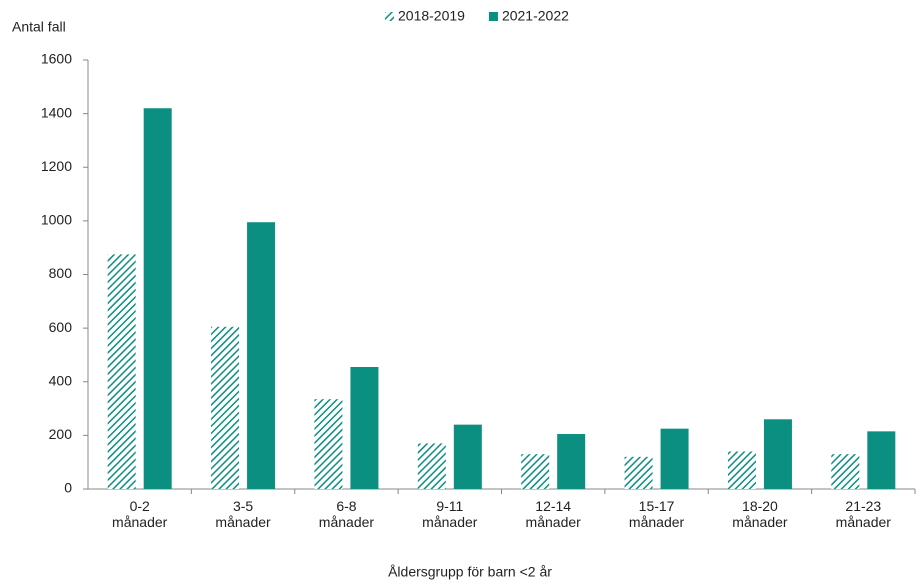 This screenshot has width=920, height=587. I want to click on y-tick-label: 1400, so click(56, 112).